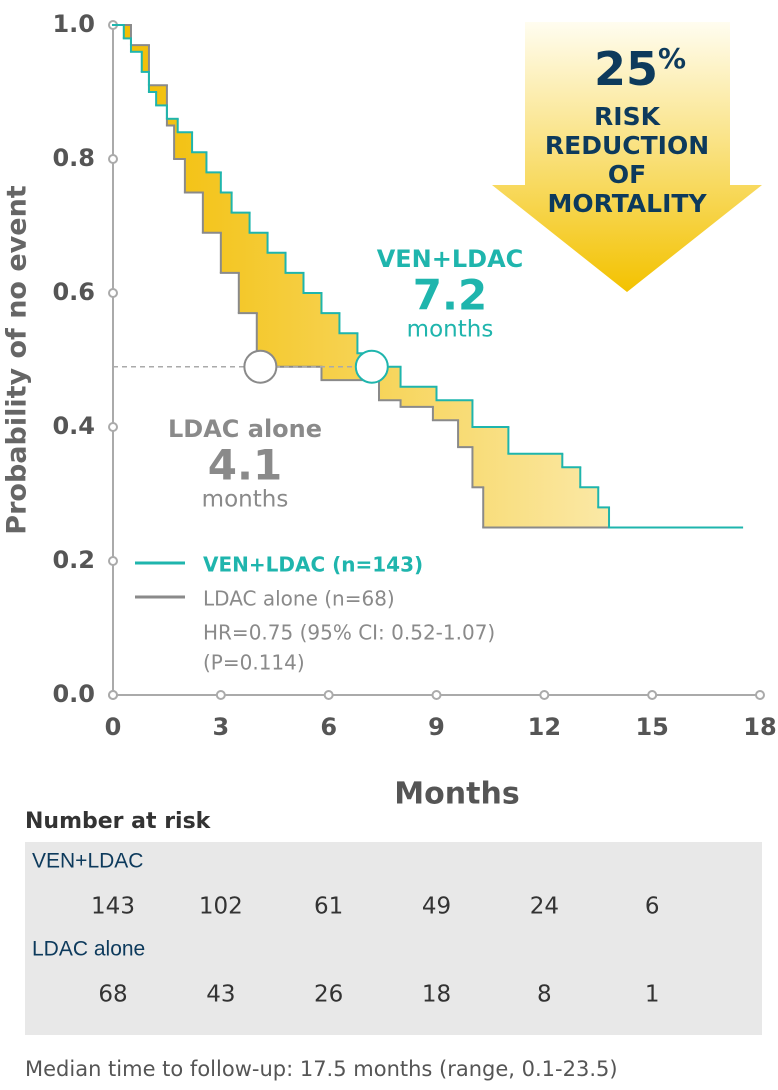  I want to click on x-tick-label: 3, so click(220, 727).